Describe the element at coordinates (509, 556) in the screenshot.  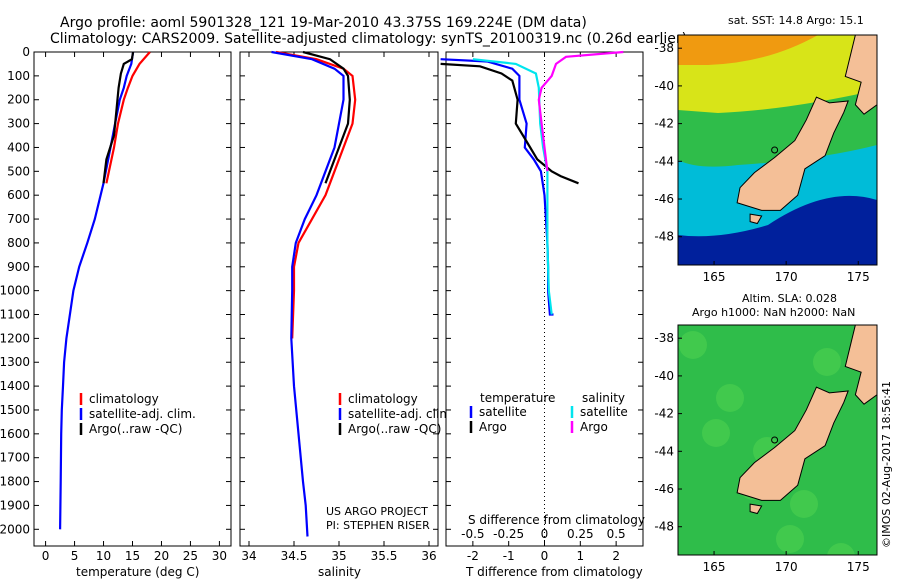
I see `x-tick-label: -1` at that location.